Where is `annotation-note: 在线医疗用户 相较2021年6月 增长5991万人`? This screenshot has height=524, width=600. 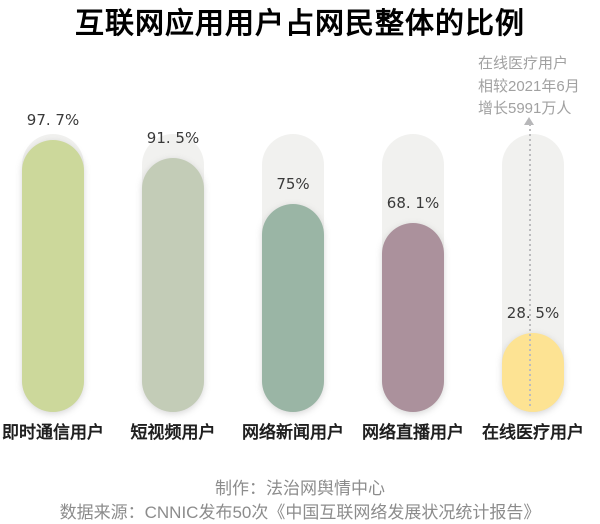
annotation-note: 在线医疗用户 相较2021年6月 增长5991万人 is located at coordinates (536, 87).